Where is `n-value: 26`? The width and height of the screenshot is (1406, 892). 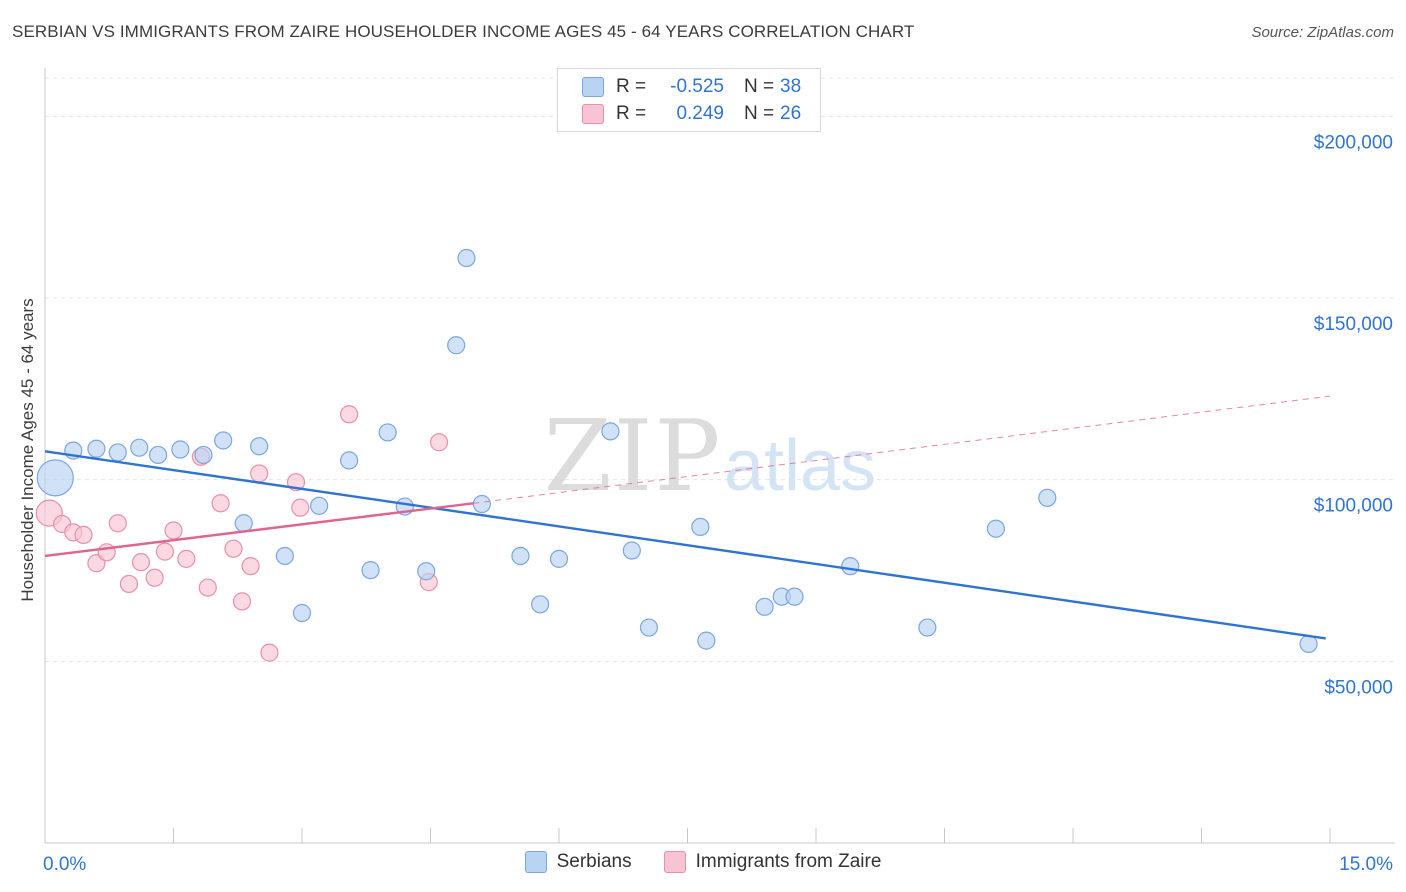
n-value: 26 is located at coordinates (791, 113).